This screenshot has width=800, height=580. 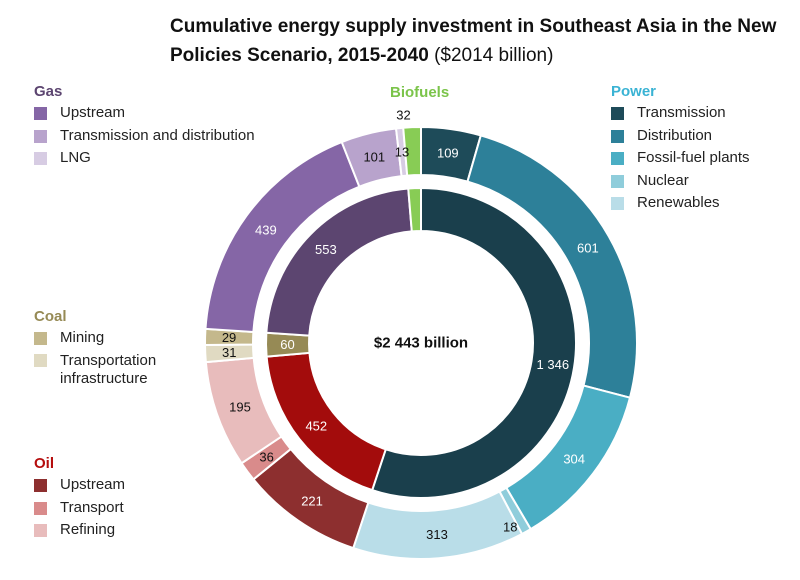 What do you see at coordinates (553, 364) in the screenshot?
I see `inner-label-power: 1 346` at bounding box center [553, 364].